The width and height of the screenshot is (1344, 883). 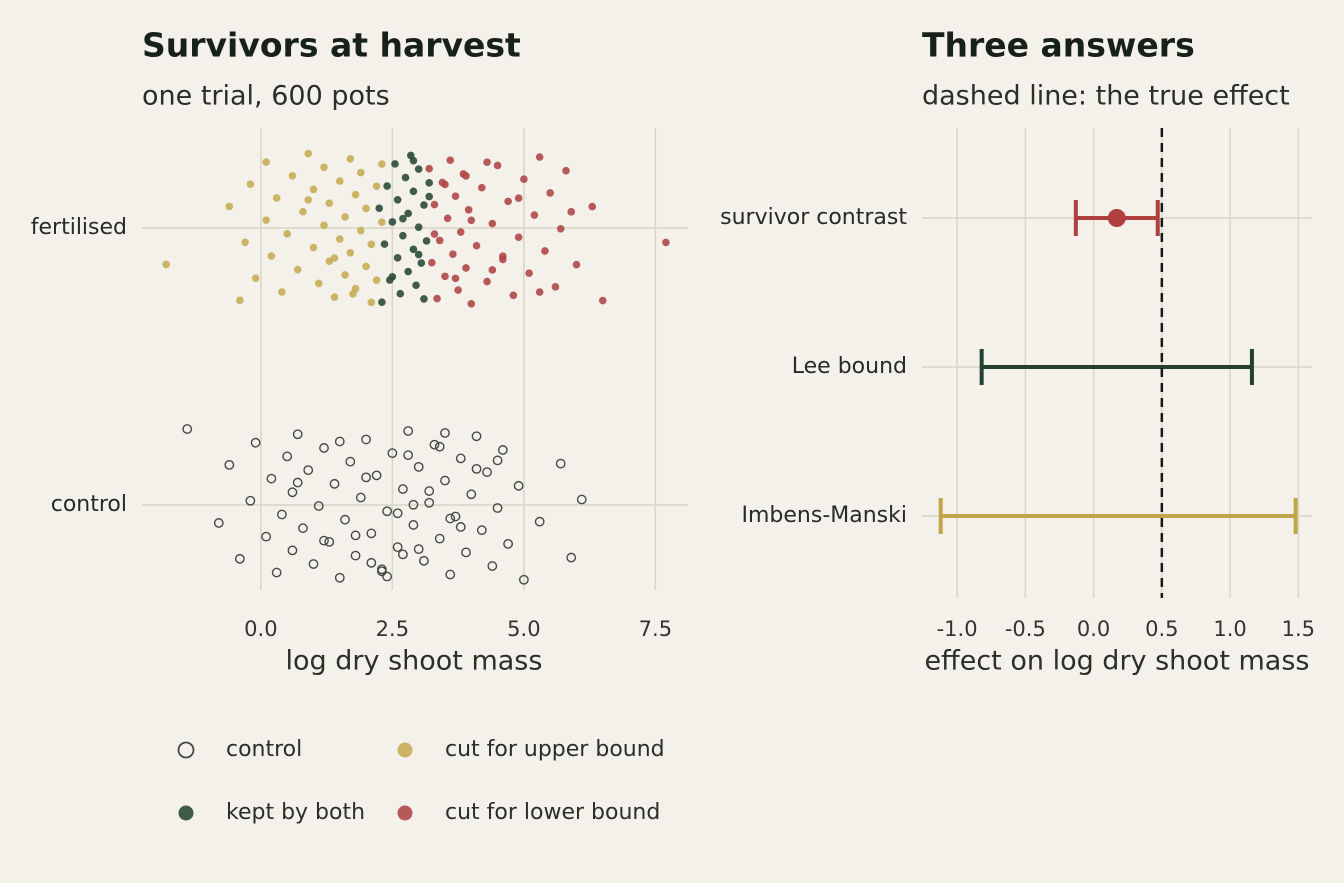 What do you see at coordinates (1161, 629) in the screenshot?
I see `x-tick-label: 0.5` at bounding box center [1161, 629].